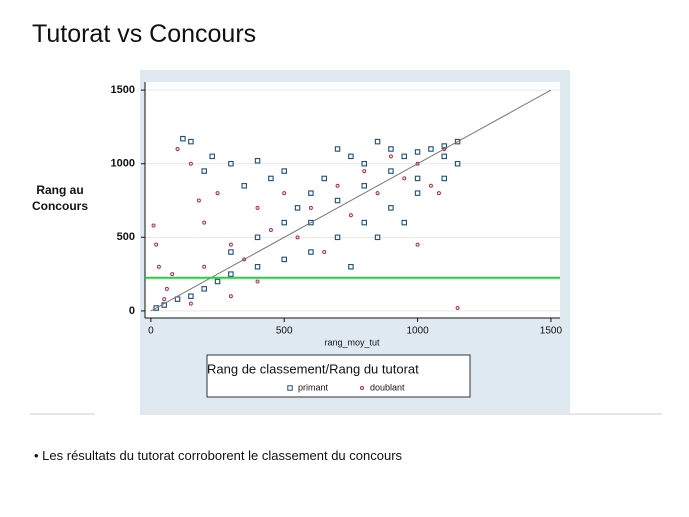 This screenshot has height=517, width=689. Describe the element at coordinates (284, 331) in the screenshot. I see `x-tick-label: 500` at that location.